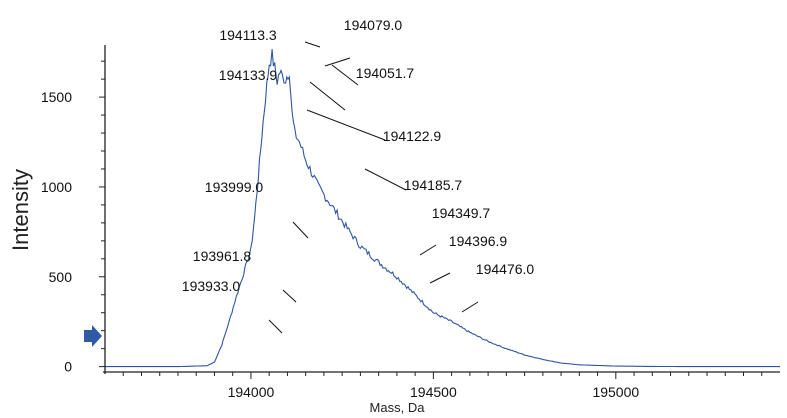 The height and width of the screenshot is (418, 787). Describe the element at coordinates (68, 367) in the screenshot. I see `y-tick-label: 0` at that location.